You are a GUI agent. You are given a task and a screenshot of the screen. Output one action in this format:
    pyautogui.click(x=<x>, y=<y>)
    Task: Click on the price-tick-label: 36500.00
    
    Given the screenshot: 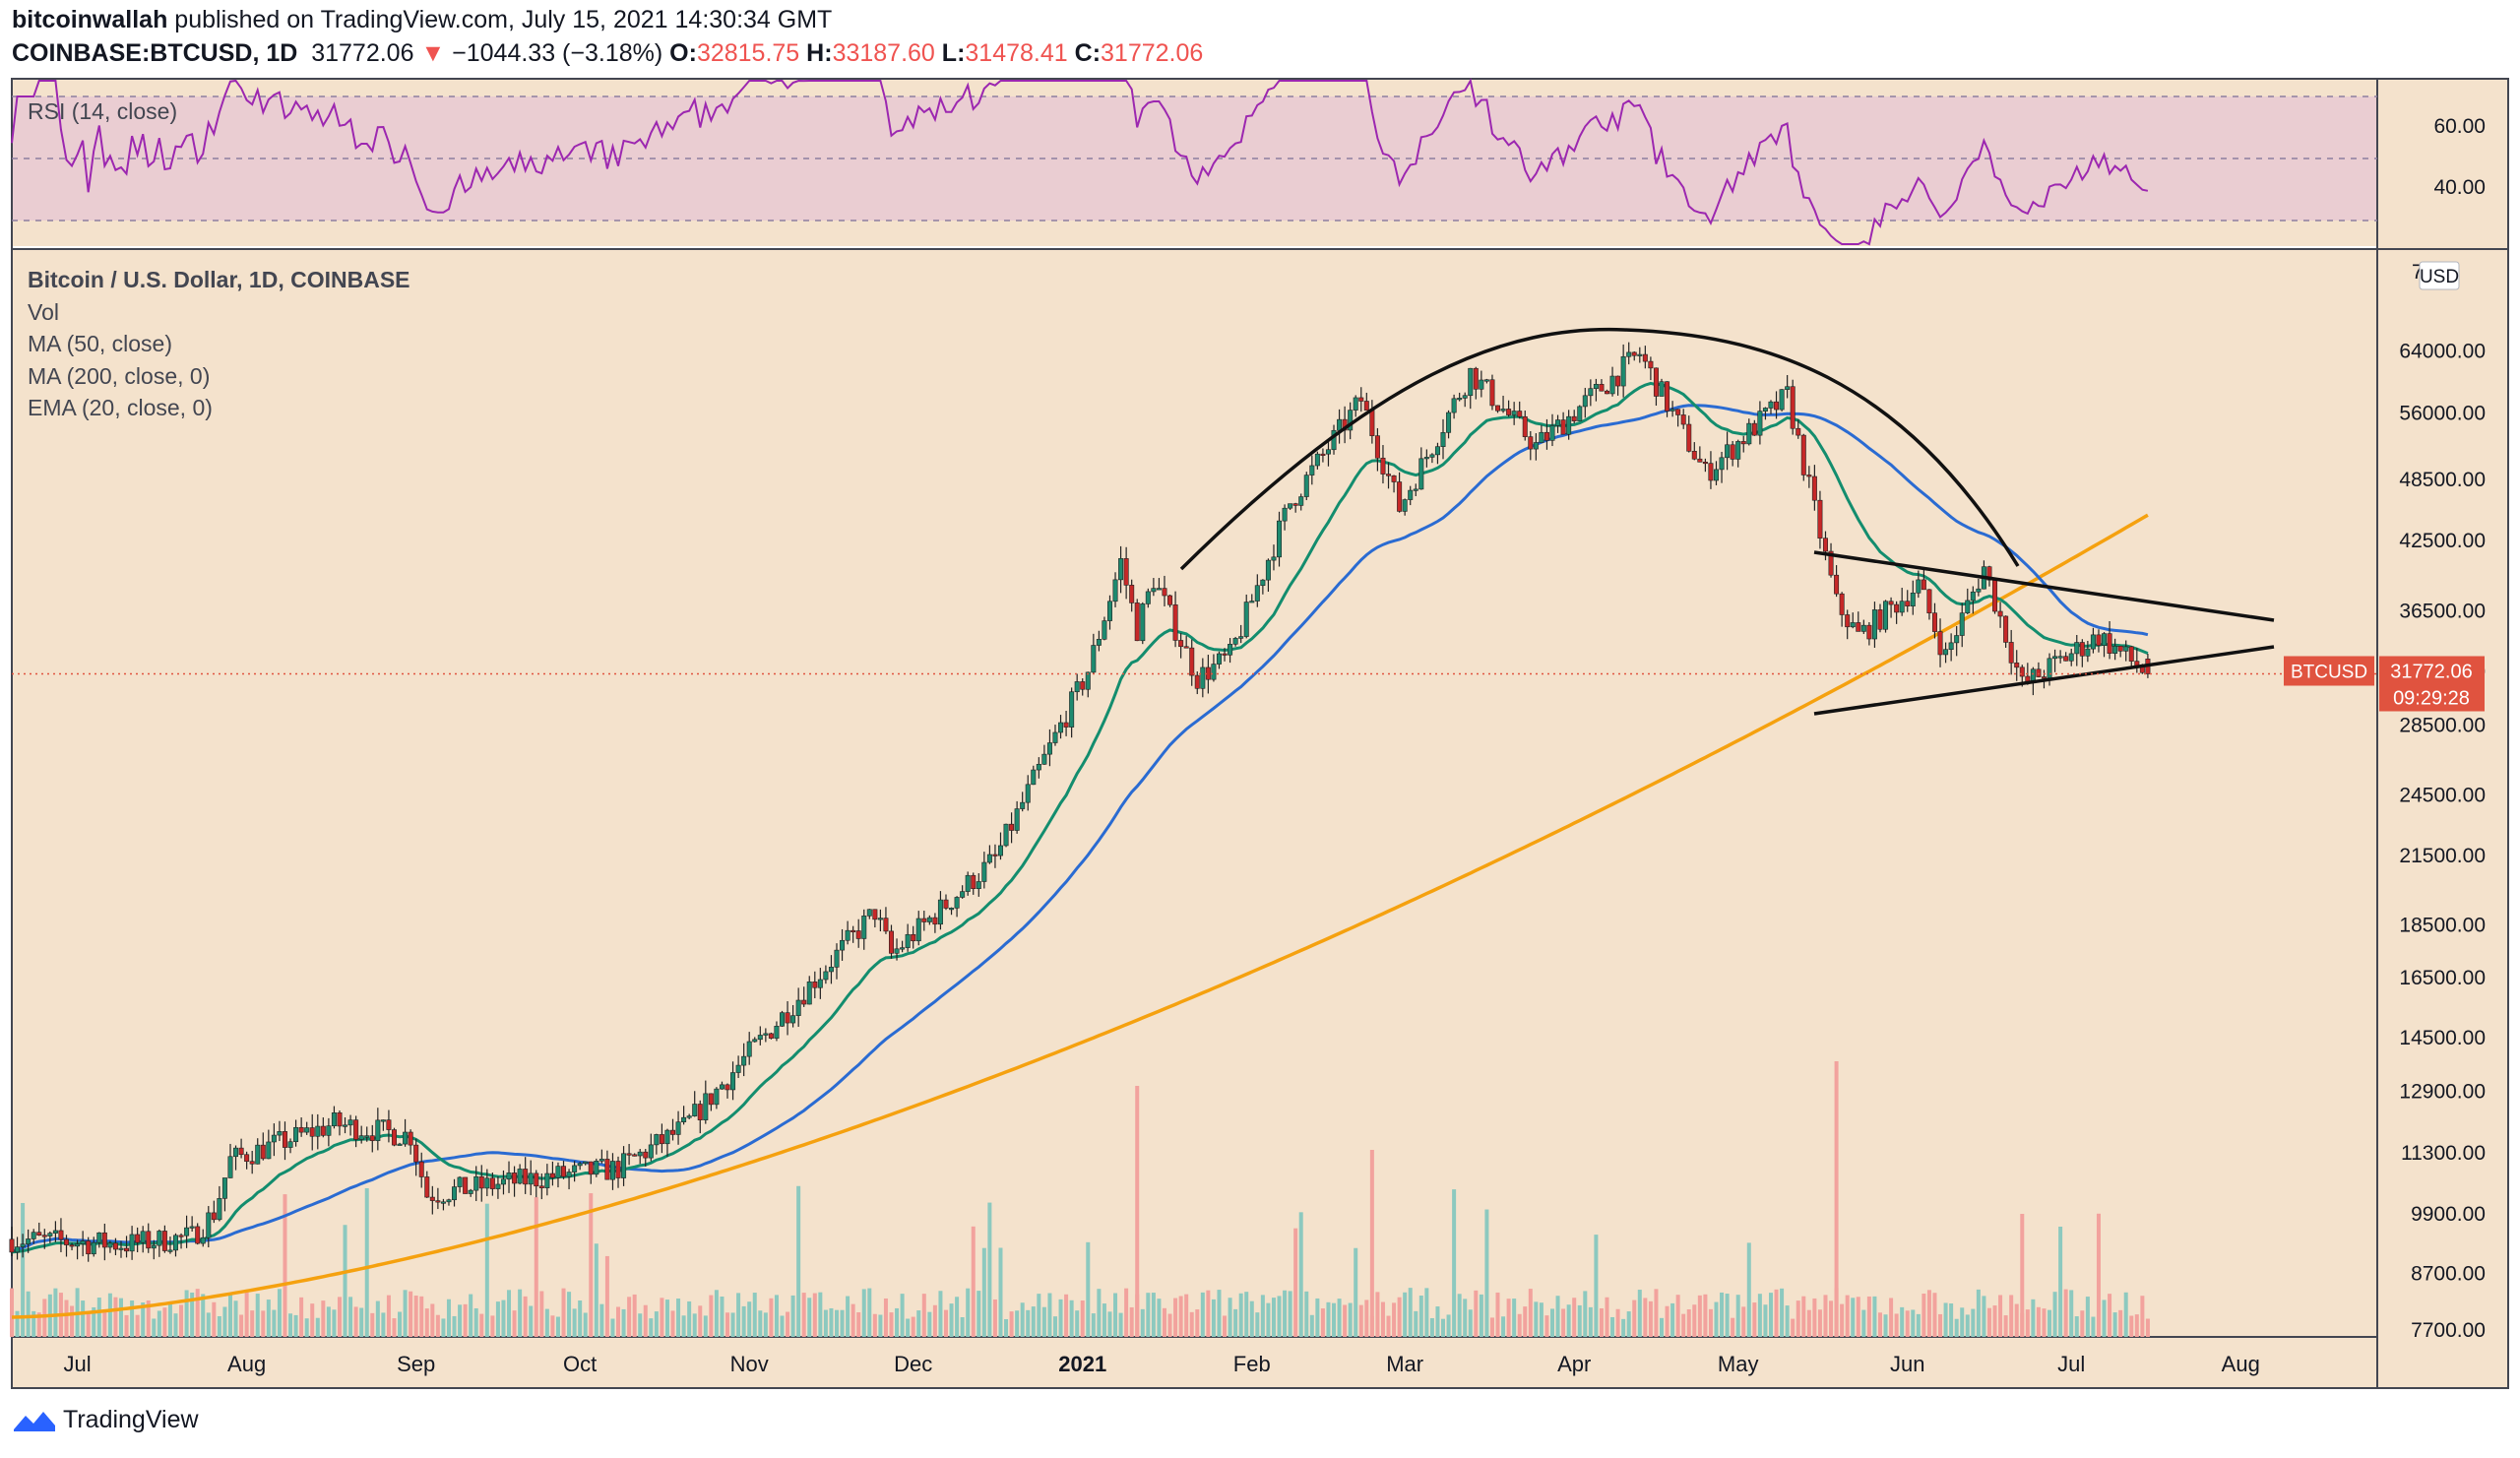 What is the action you would take?
    pyautogui.click(x=2442, y=611)
    